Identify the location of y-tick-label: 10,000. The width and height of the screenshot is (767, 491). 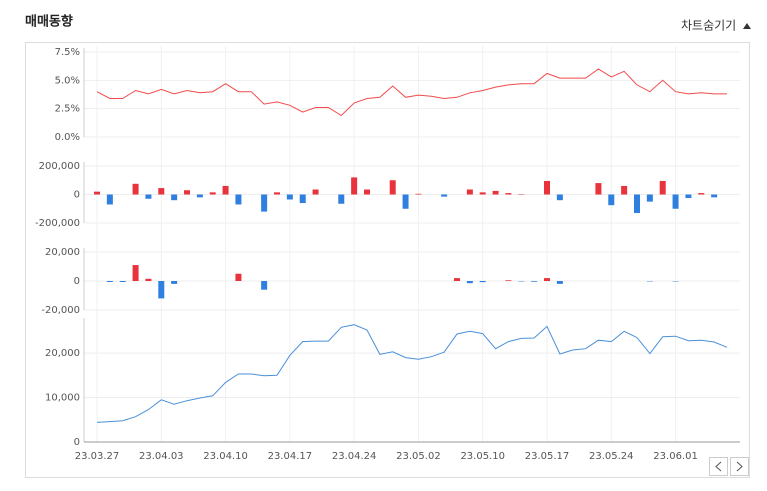
(62, 398).